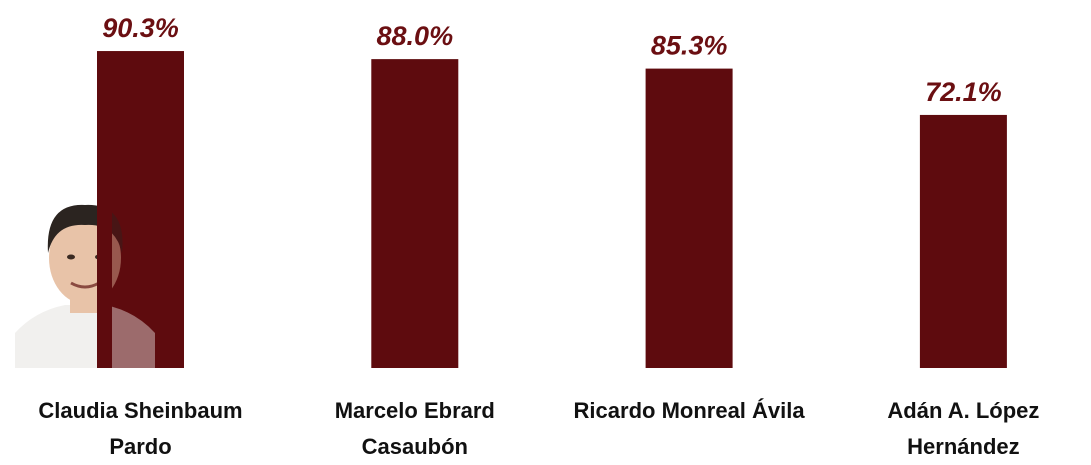 The width and height of the screenshot is (1091, 465). Describe the element at coordinates (689, 410) in the screenshot. I see `category-label: Ricardo Monreal Ávila` at that location.